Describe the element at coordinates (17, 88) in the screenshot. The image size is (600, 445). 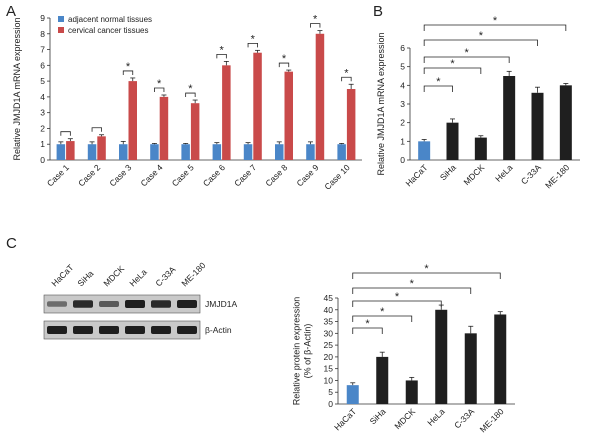
I see `chart-a-y-axis-title: Relative JMJD1A mRNA expression` at that location.